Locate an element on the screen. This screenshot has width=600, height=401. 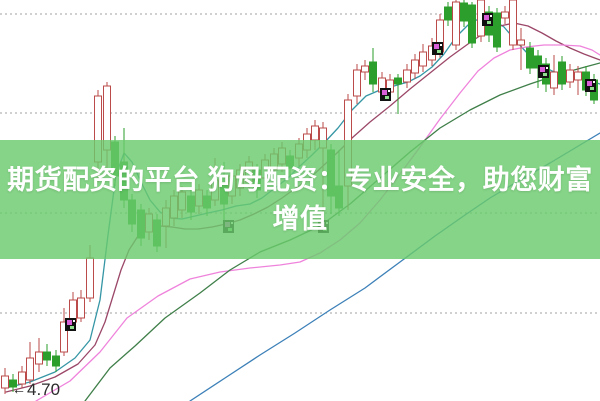
left-arrow-icon: ← is located at coordinates (19, 389).